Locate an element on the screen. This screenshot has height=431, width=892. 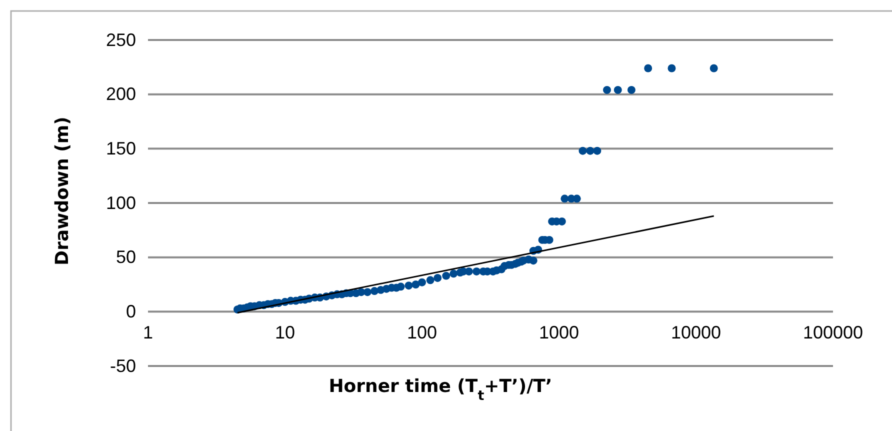
y-tick-label: 100 is located at coordinates (121, 202).